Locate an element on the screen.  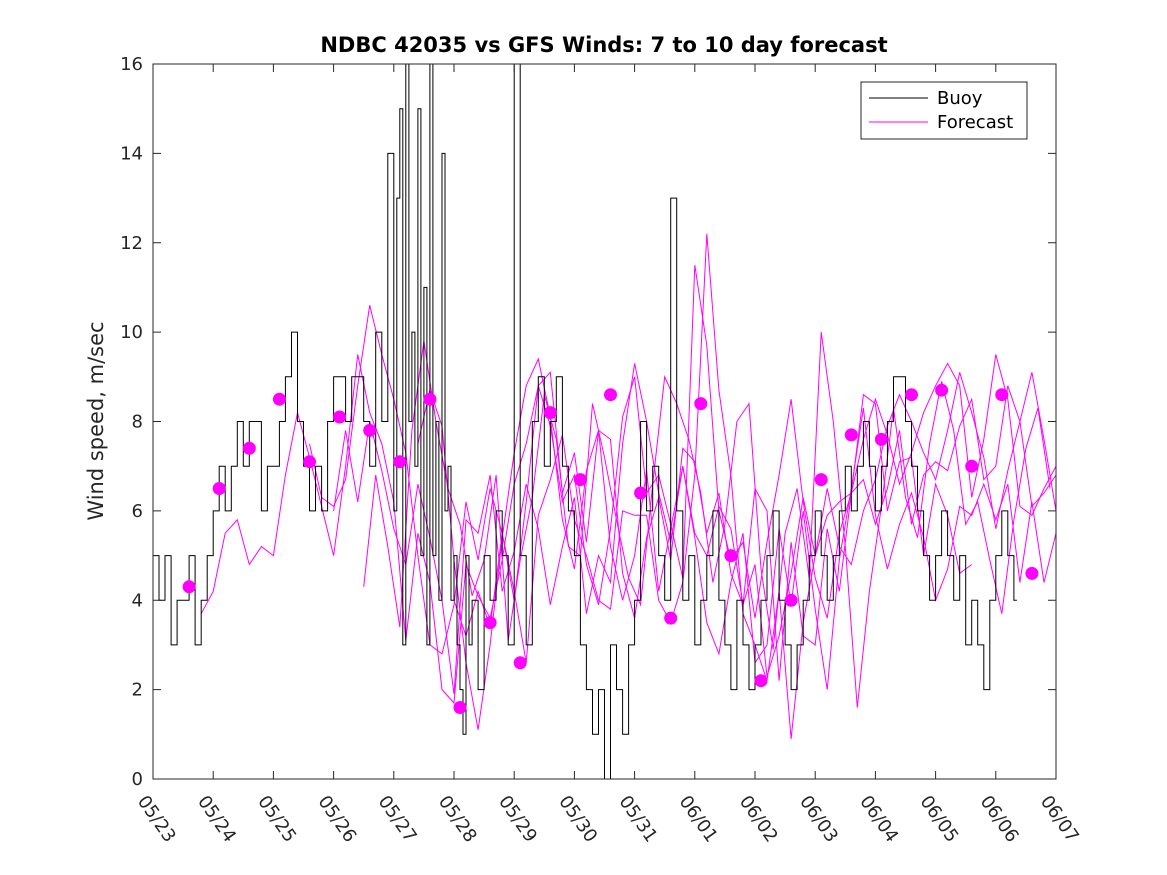
y-tick-label: 0 is located at coordinates (137, 779).